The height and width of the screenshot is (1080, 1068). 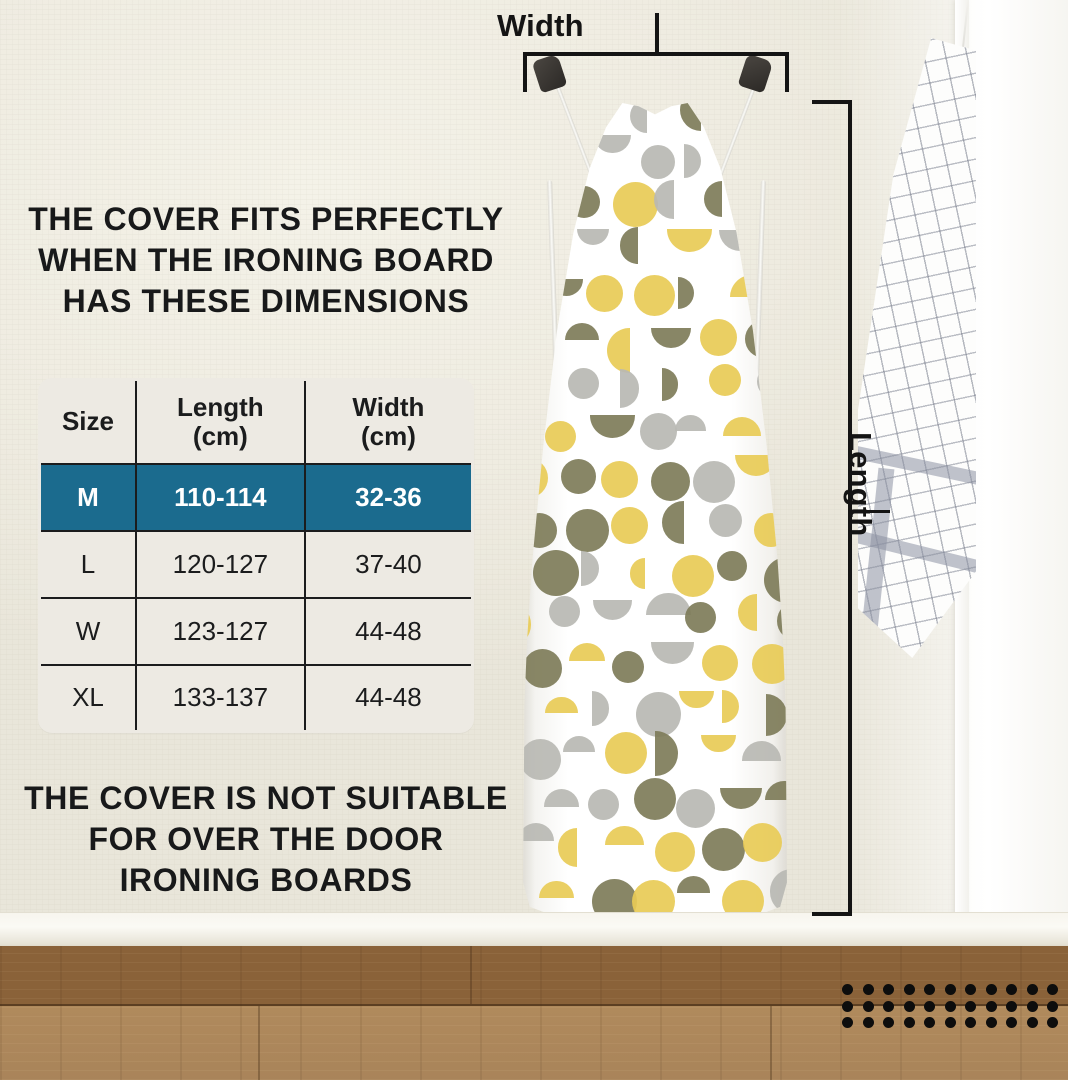 What do you see at coordinates (89, 696) in the screenshot?
I see `cell-size: XL` at bounding box center [89, 696].